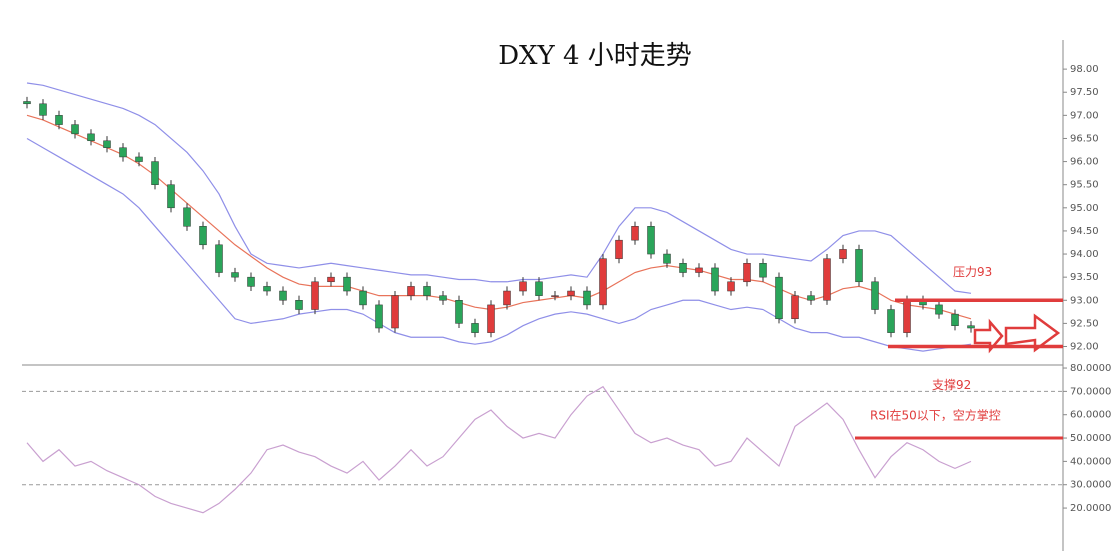  I want to click on y-tick-label: 50.0000, so click(1090, 438).